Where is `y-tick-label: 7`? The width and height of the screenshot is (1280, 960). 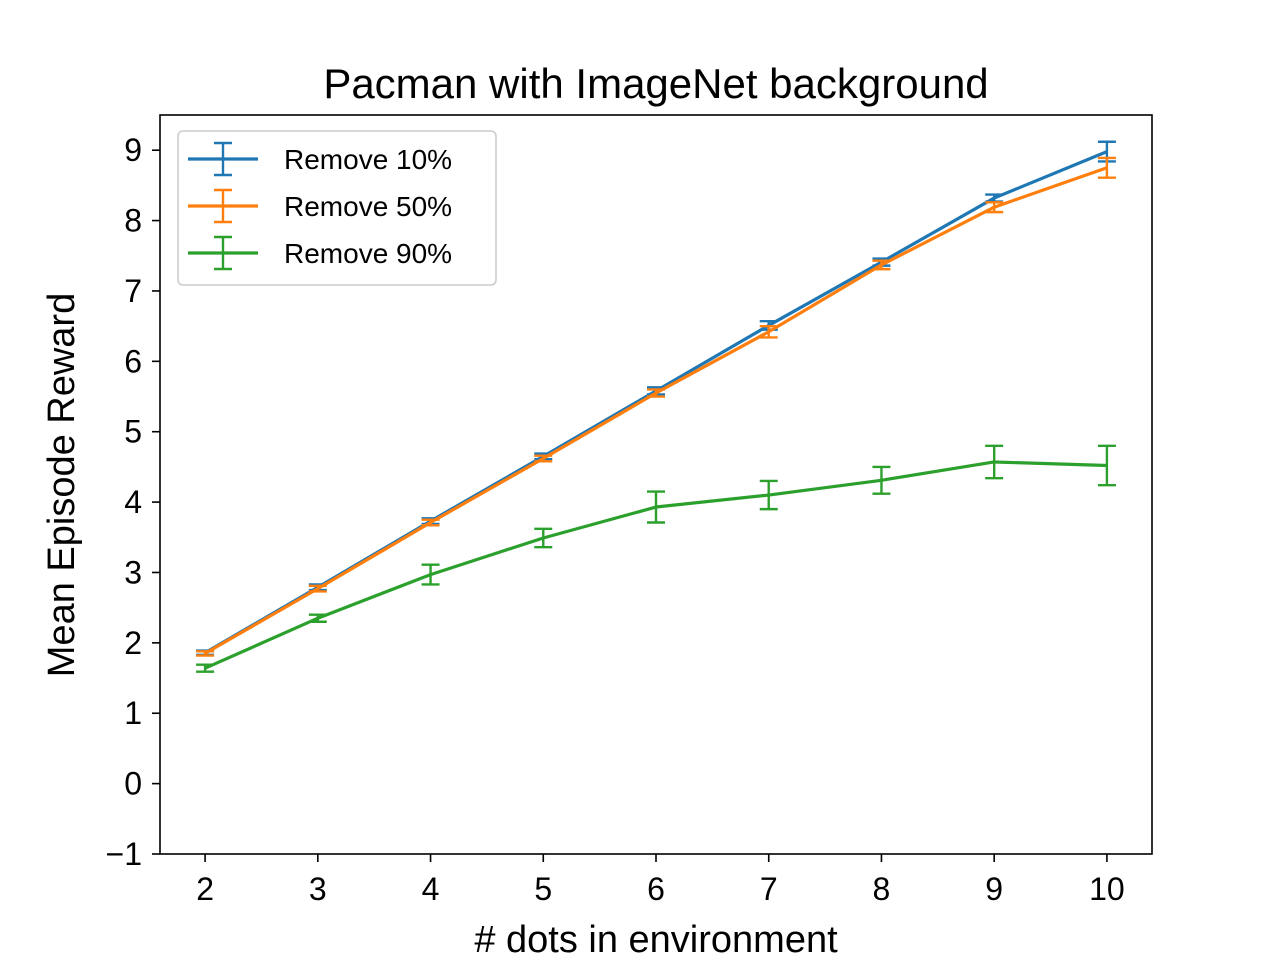 y-tick-label: 7 is located at coordinates (133, 291).